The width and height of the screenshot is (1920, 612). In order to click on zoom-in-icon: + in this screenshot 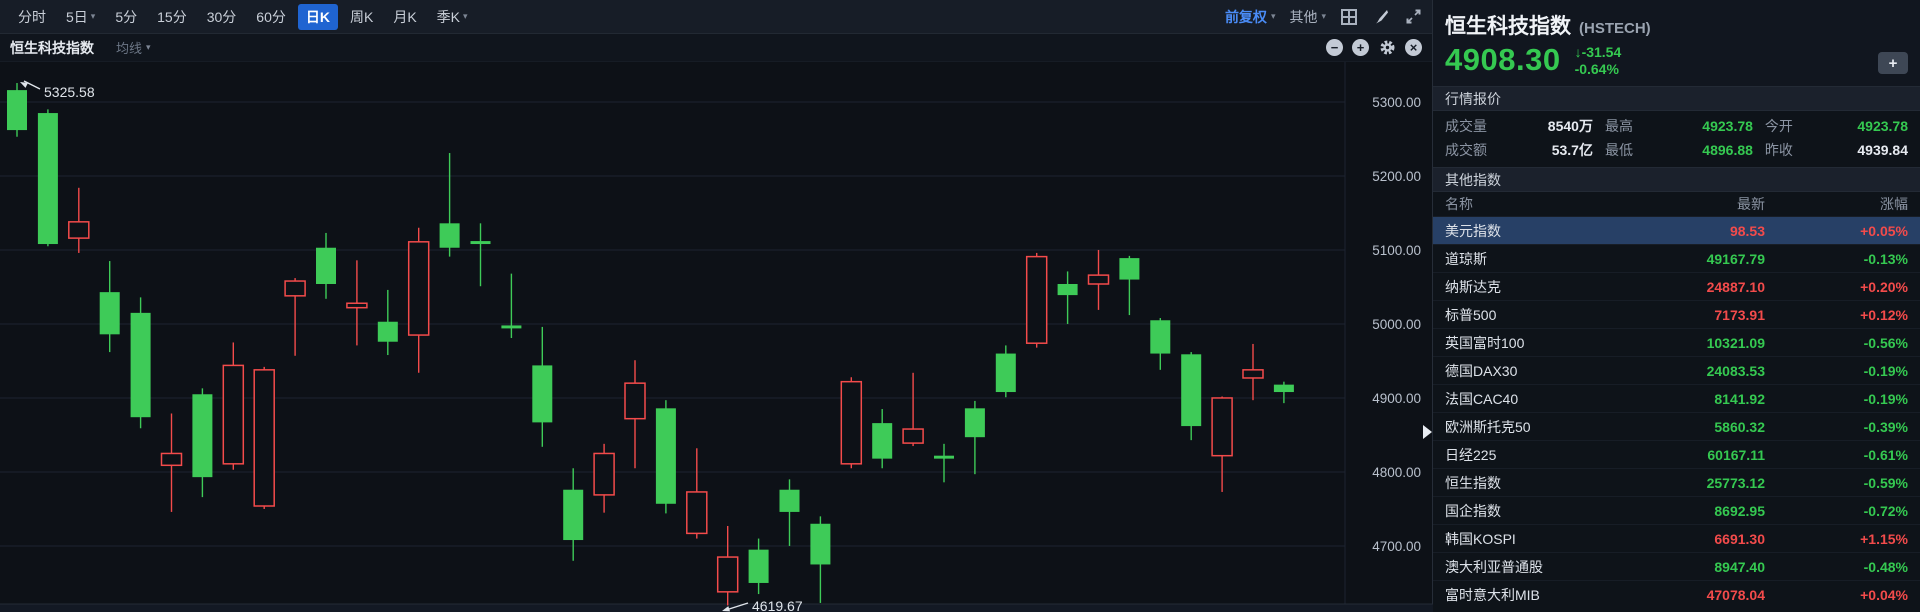, I will do `click(1360, 47)`.